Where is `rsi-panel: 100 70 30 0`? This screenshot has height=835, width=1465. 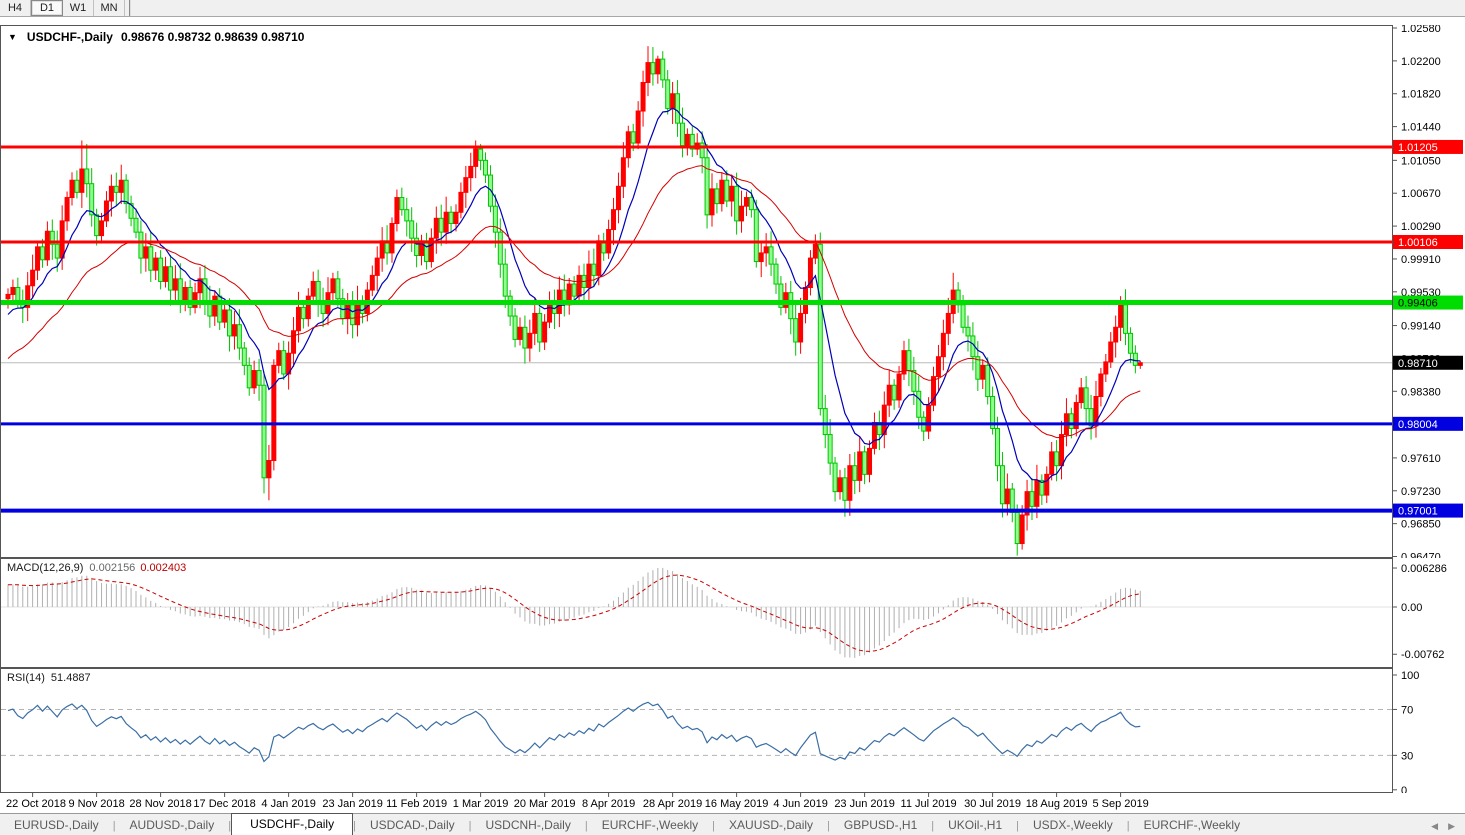
rsi-panel: 100 70 30 0 is located at coordinates (732, 730).